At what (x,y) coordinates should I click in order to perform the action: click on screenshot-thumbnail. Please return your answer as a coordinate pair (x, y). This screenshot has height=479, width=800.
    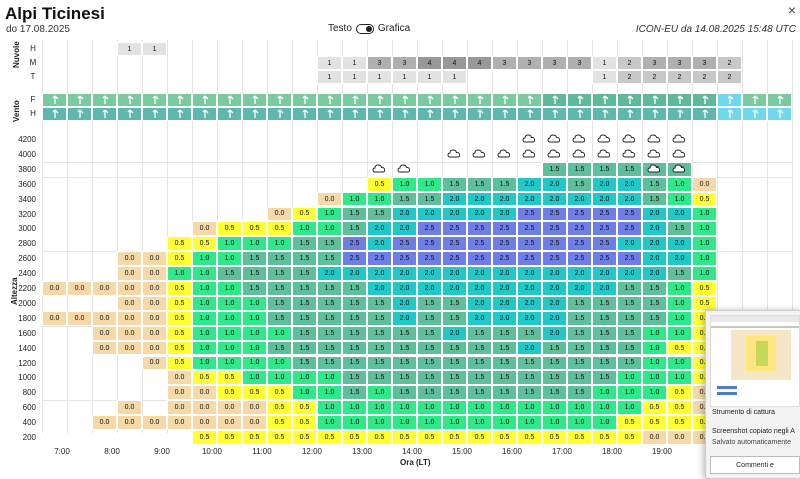
    Looking at the image, I should click on (755, 361).